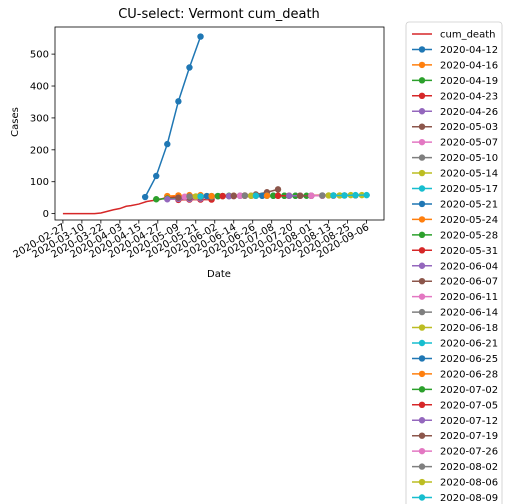 The image size is (509, 504). I want to click on y-axis: 0 100 200 300 400 500, so click(42, 135).